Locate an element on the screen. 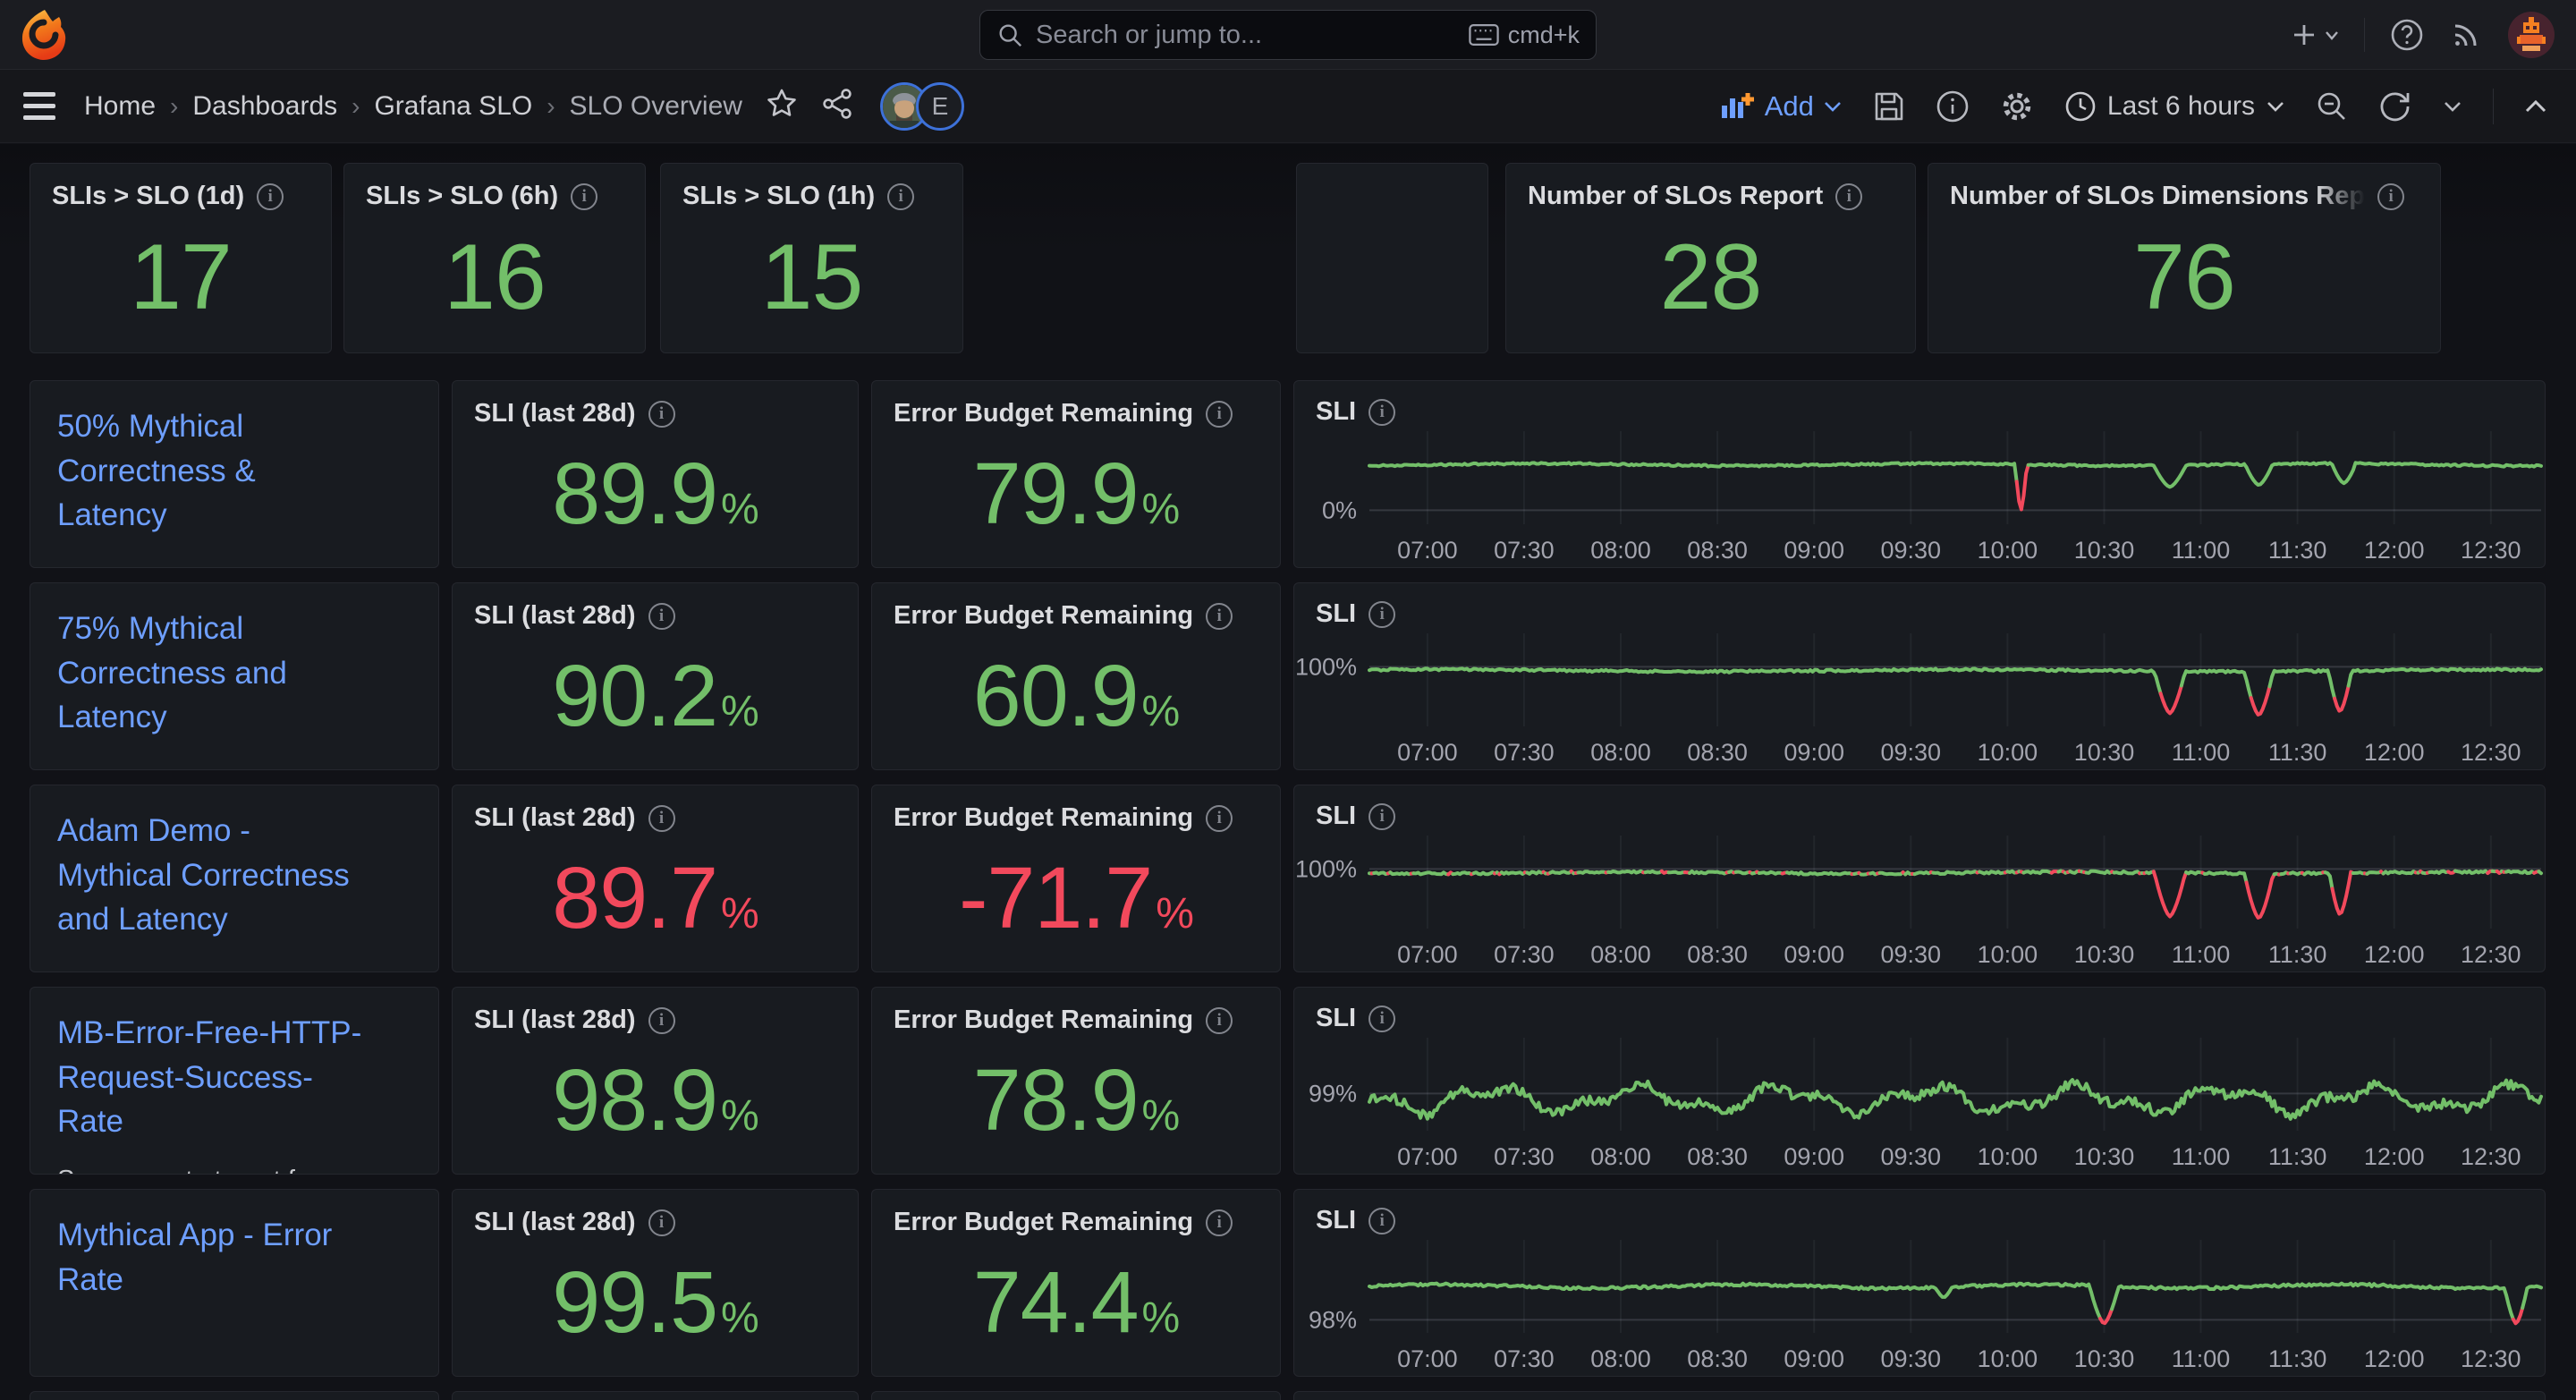  favorite-star-icon is located at coordinates (782, 106).